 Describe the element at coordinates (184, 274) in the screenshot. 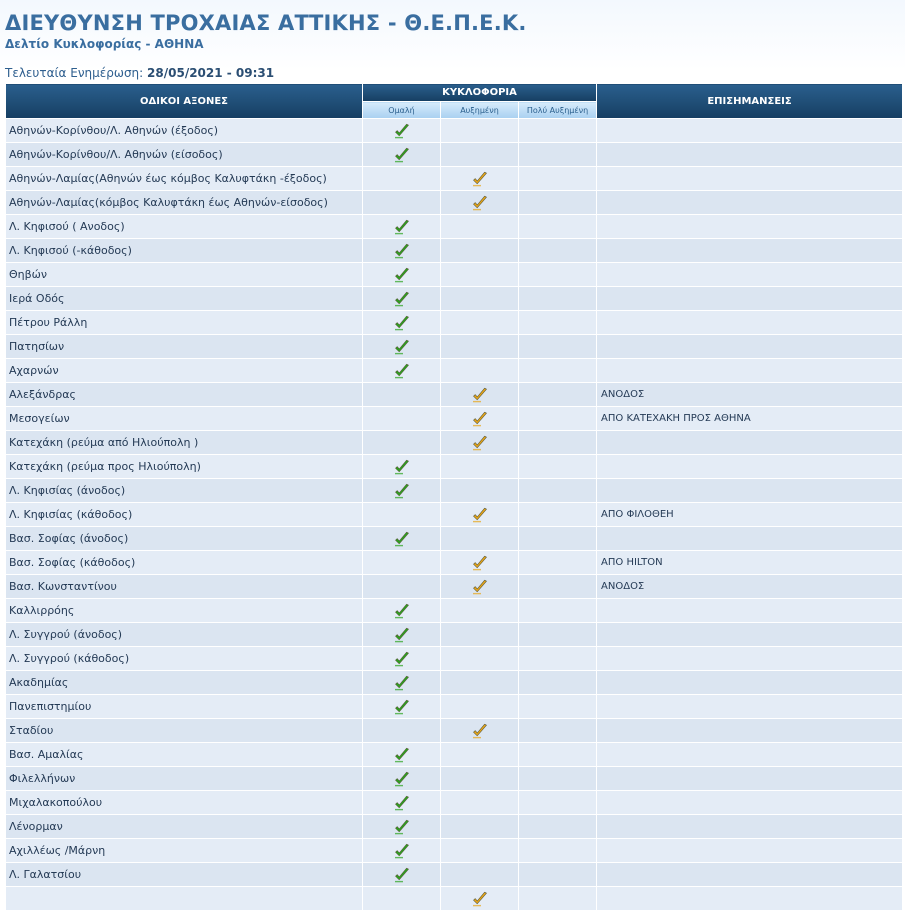

I see `road-name: Θηβών` at that location.